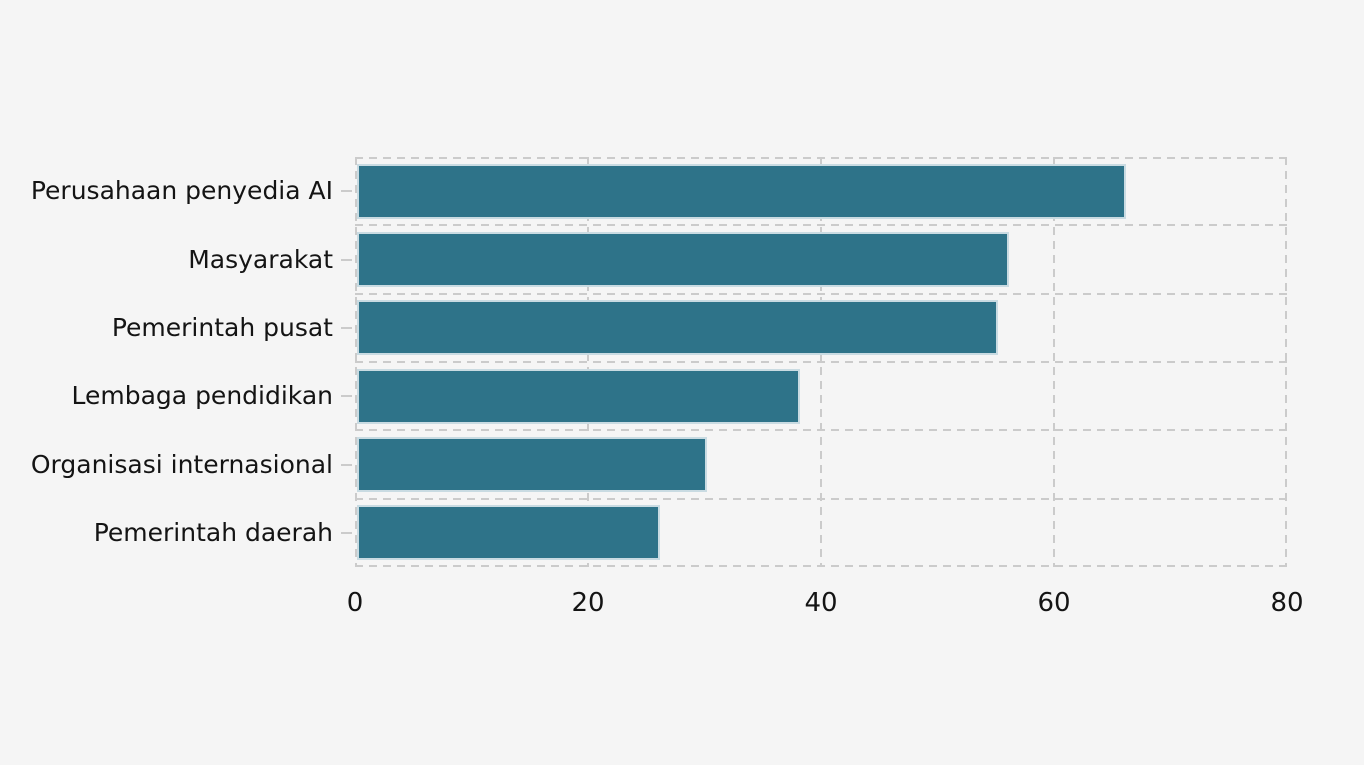 This screenshot has width=1364, height=765. I want to click on x-axis-tick-label: 40, so click(821, 603).